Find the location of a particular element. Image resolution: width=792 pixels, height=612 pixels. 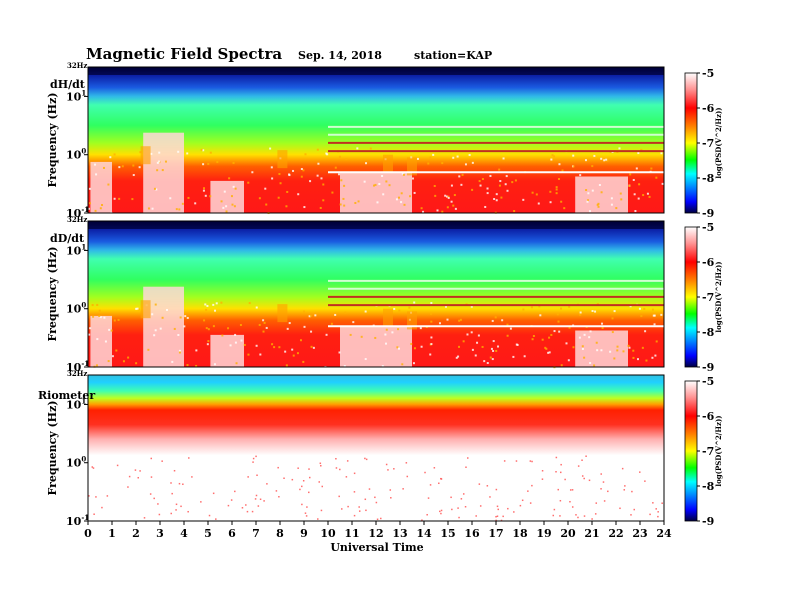

y-tick-label: 101 is located at coordinates (76, 403).